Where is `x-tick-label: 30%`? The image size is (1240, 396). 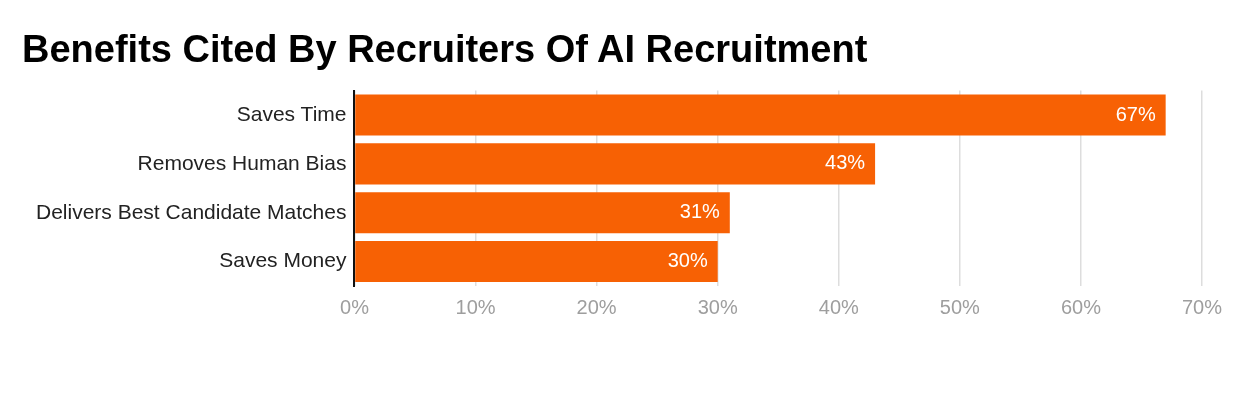
x-tick-label: 30% is located at coordinates (717, 306).